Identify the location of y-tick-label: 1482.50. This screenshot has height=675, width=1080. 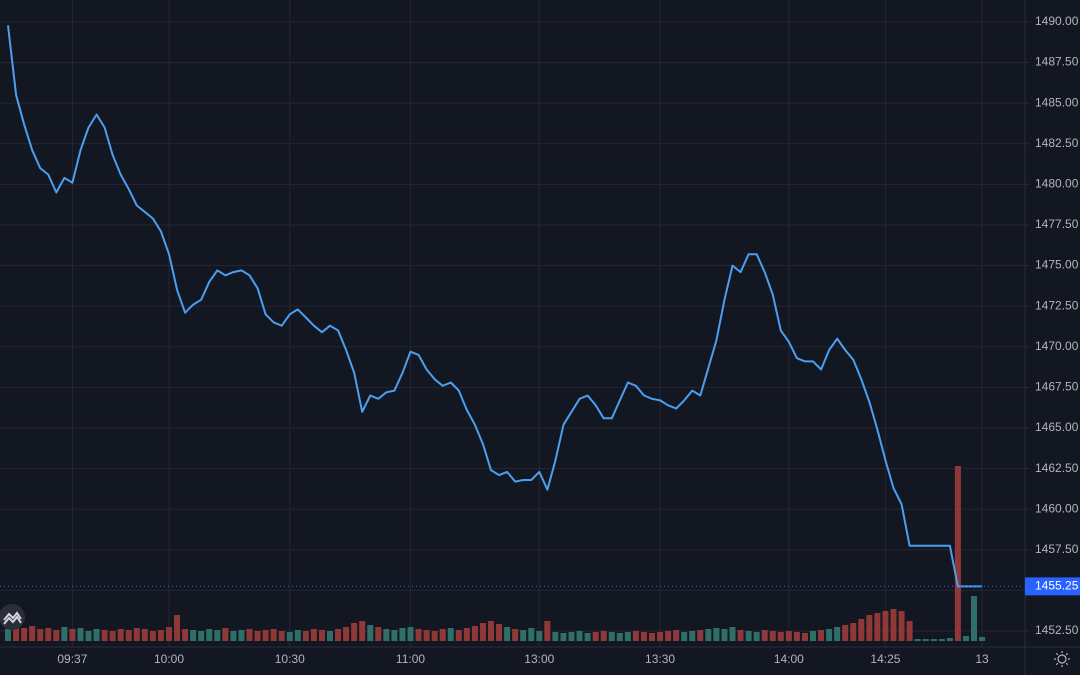
(1057, 143).